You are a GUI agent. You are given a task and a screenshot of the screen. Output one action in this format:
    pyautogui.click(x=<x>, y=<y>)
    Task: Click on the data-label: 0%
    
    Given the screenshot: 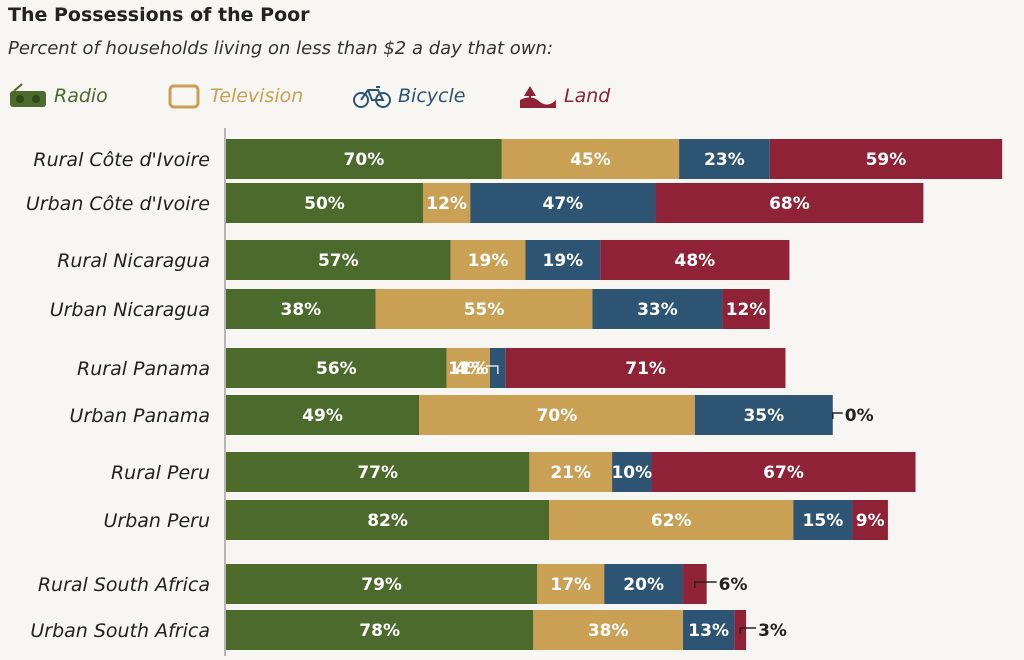 What is the action you would take?
    pyautogui.click(x=859, y=416)
    